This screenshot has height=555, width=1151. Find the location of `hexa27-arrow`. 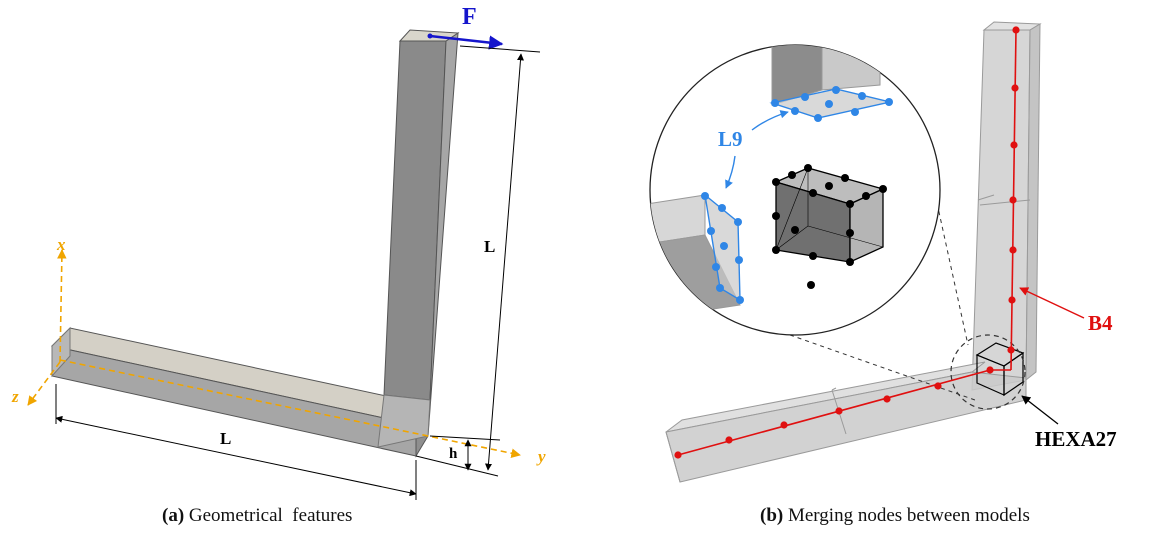

hexa27-arrow is located at coordinates (1040, 410).